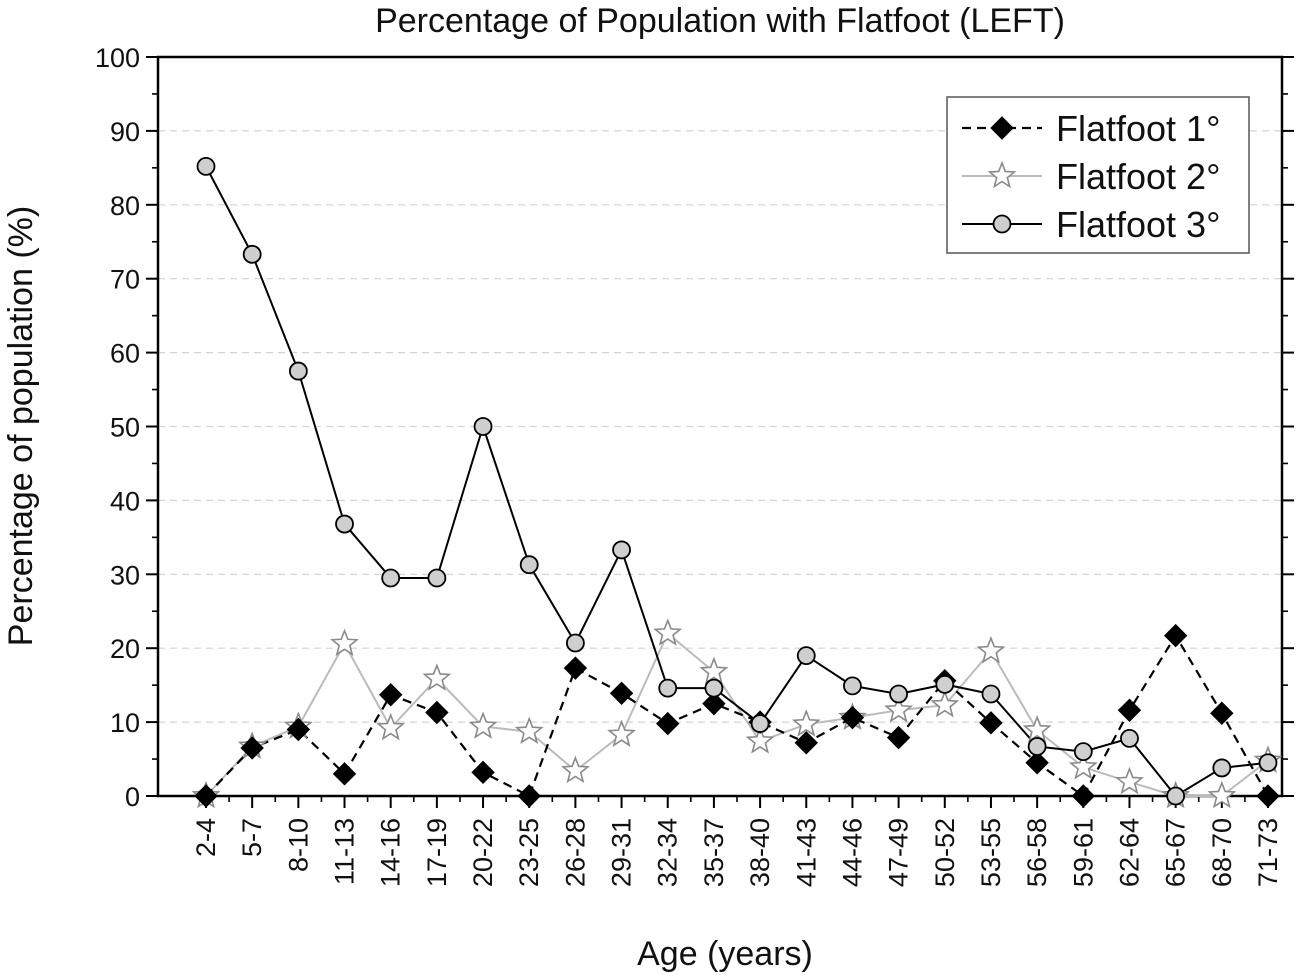  What do you see at coordinates (125, 649) in the screenshot?
I see `y-tick-label: 20` at bounding box center [125, 649].